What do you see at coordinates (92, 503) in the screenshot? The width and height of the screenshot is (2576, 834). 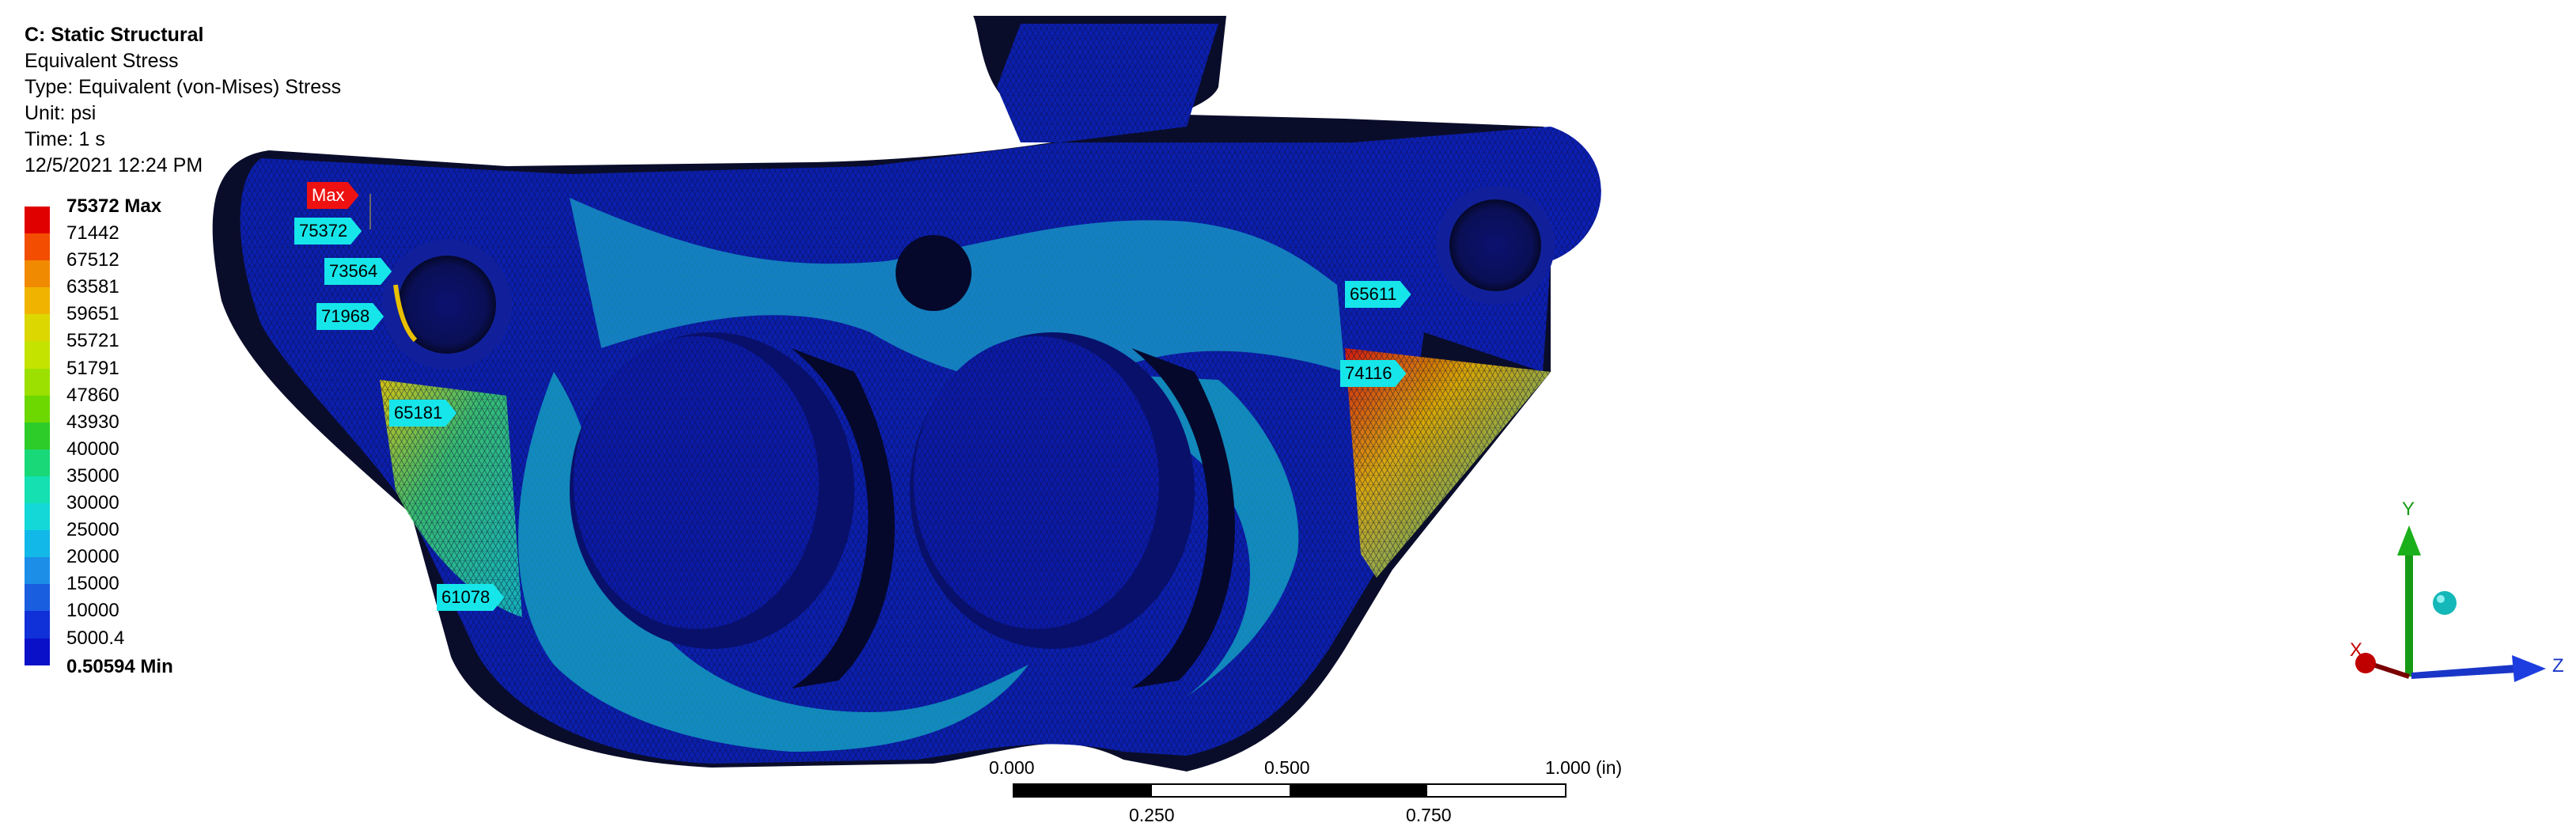 I see `legend-value: 30000` at bounding box center [92, 503].